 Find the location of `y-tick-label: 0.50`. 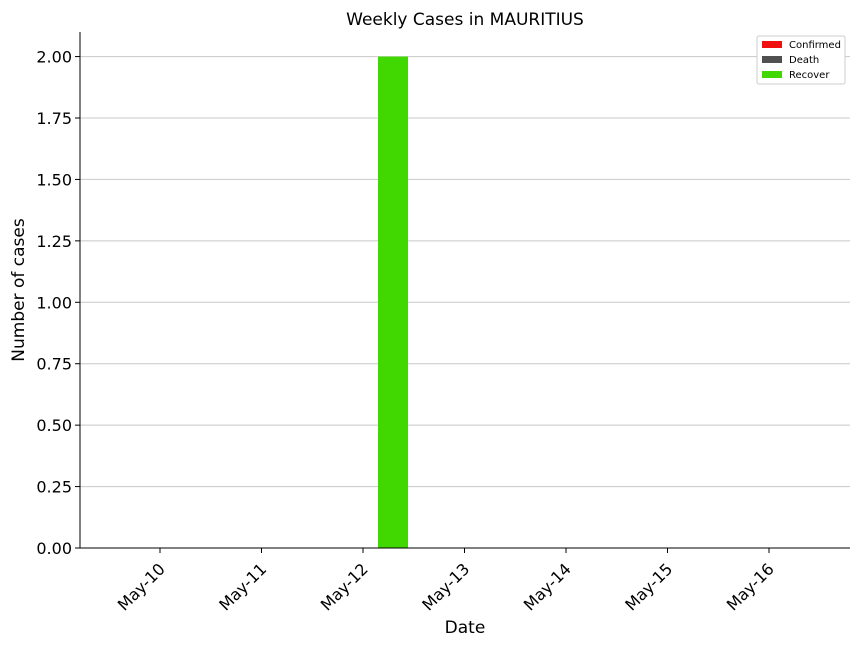

y-tick-label: 0.50 is located at coordinates (54, 425).